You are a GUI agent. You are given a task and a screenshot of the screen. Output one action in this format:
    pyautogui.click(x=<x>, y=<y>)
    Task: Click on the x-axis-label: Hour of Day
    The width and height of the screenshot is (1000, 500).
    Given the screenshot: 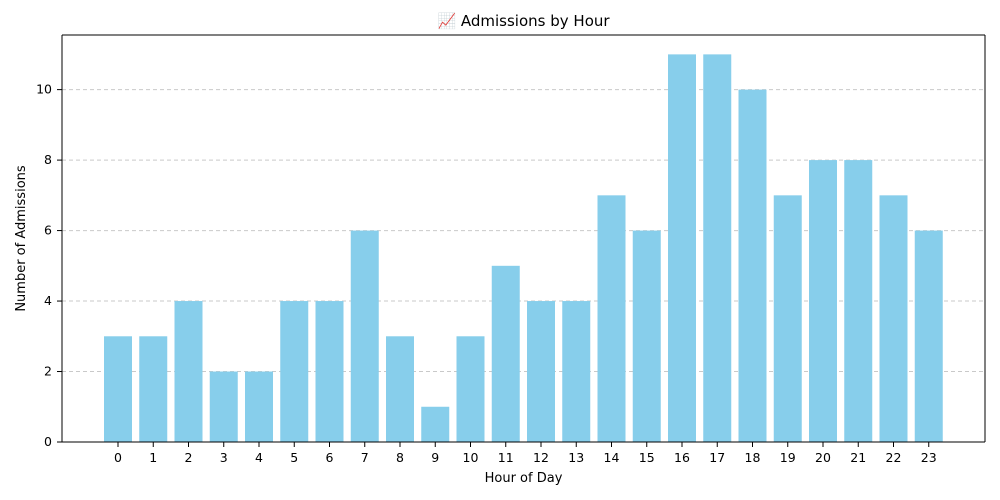 What is the action you would take?
    pyautogui.click(x=524, y=478)
    